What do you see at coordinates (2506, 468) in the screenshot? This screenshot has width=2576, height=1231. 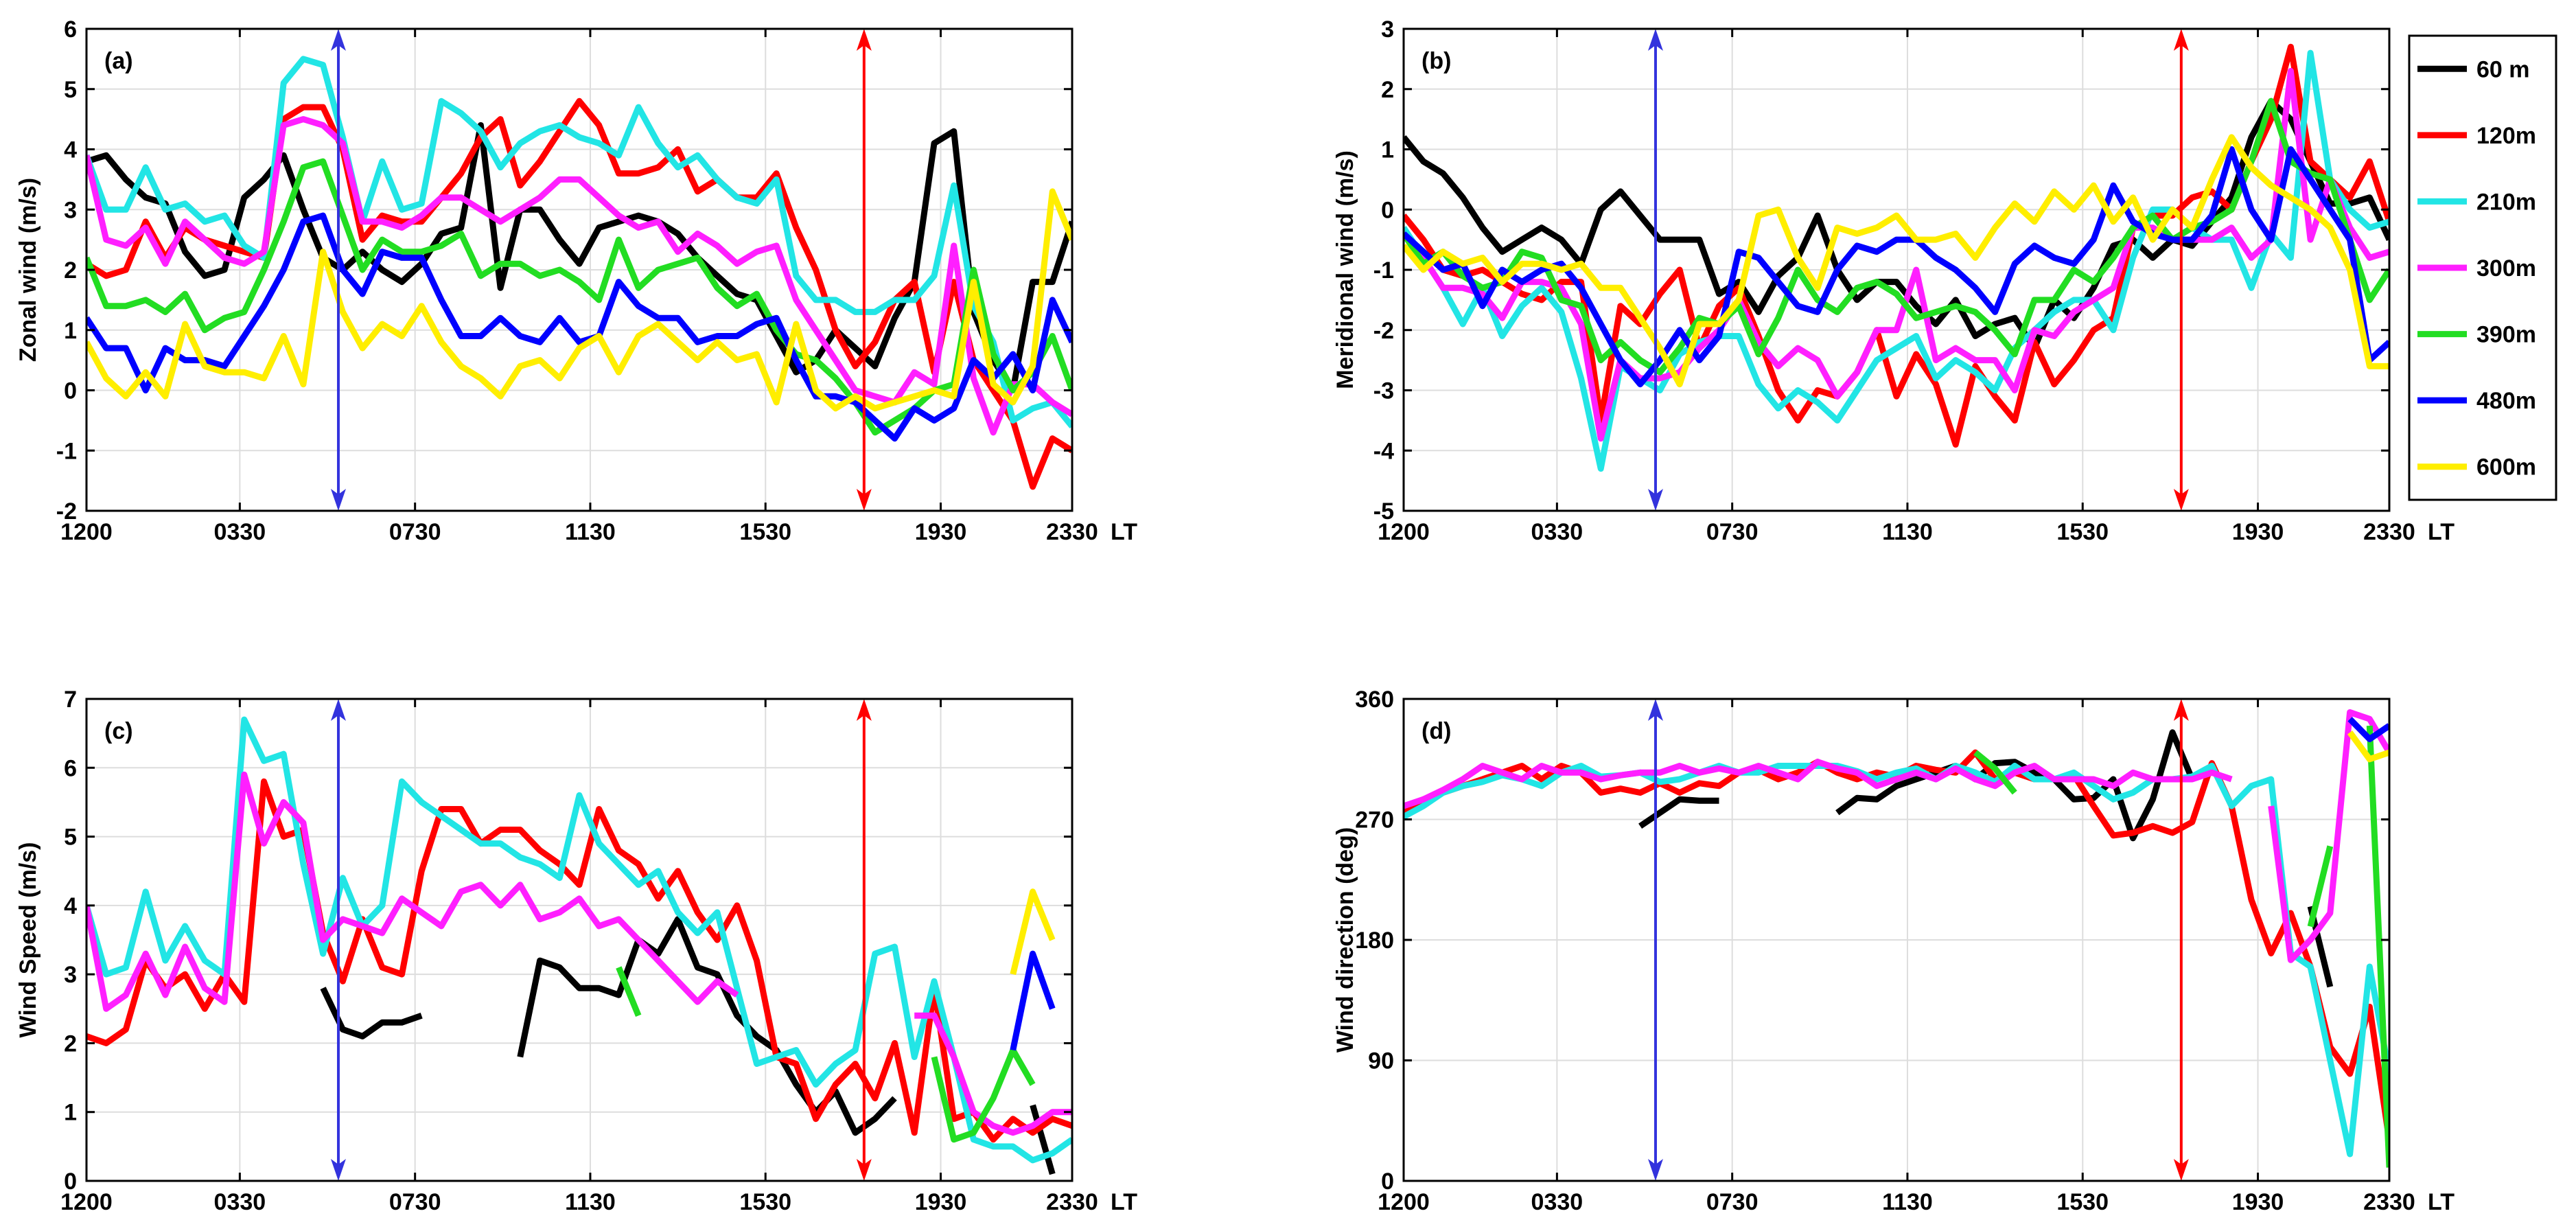 I see `legend-label: 600m` at bounding box center [2506, 468].